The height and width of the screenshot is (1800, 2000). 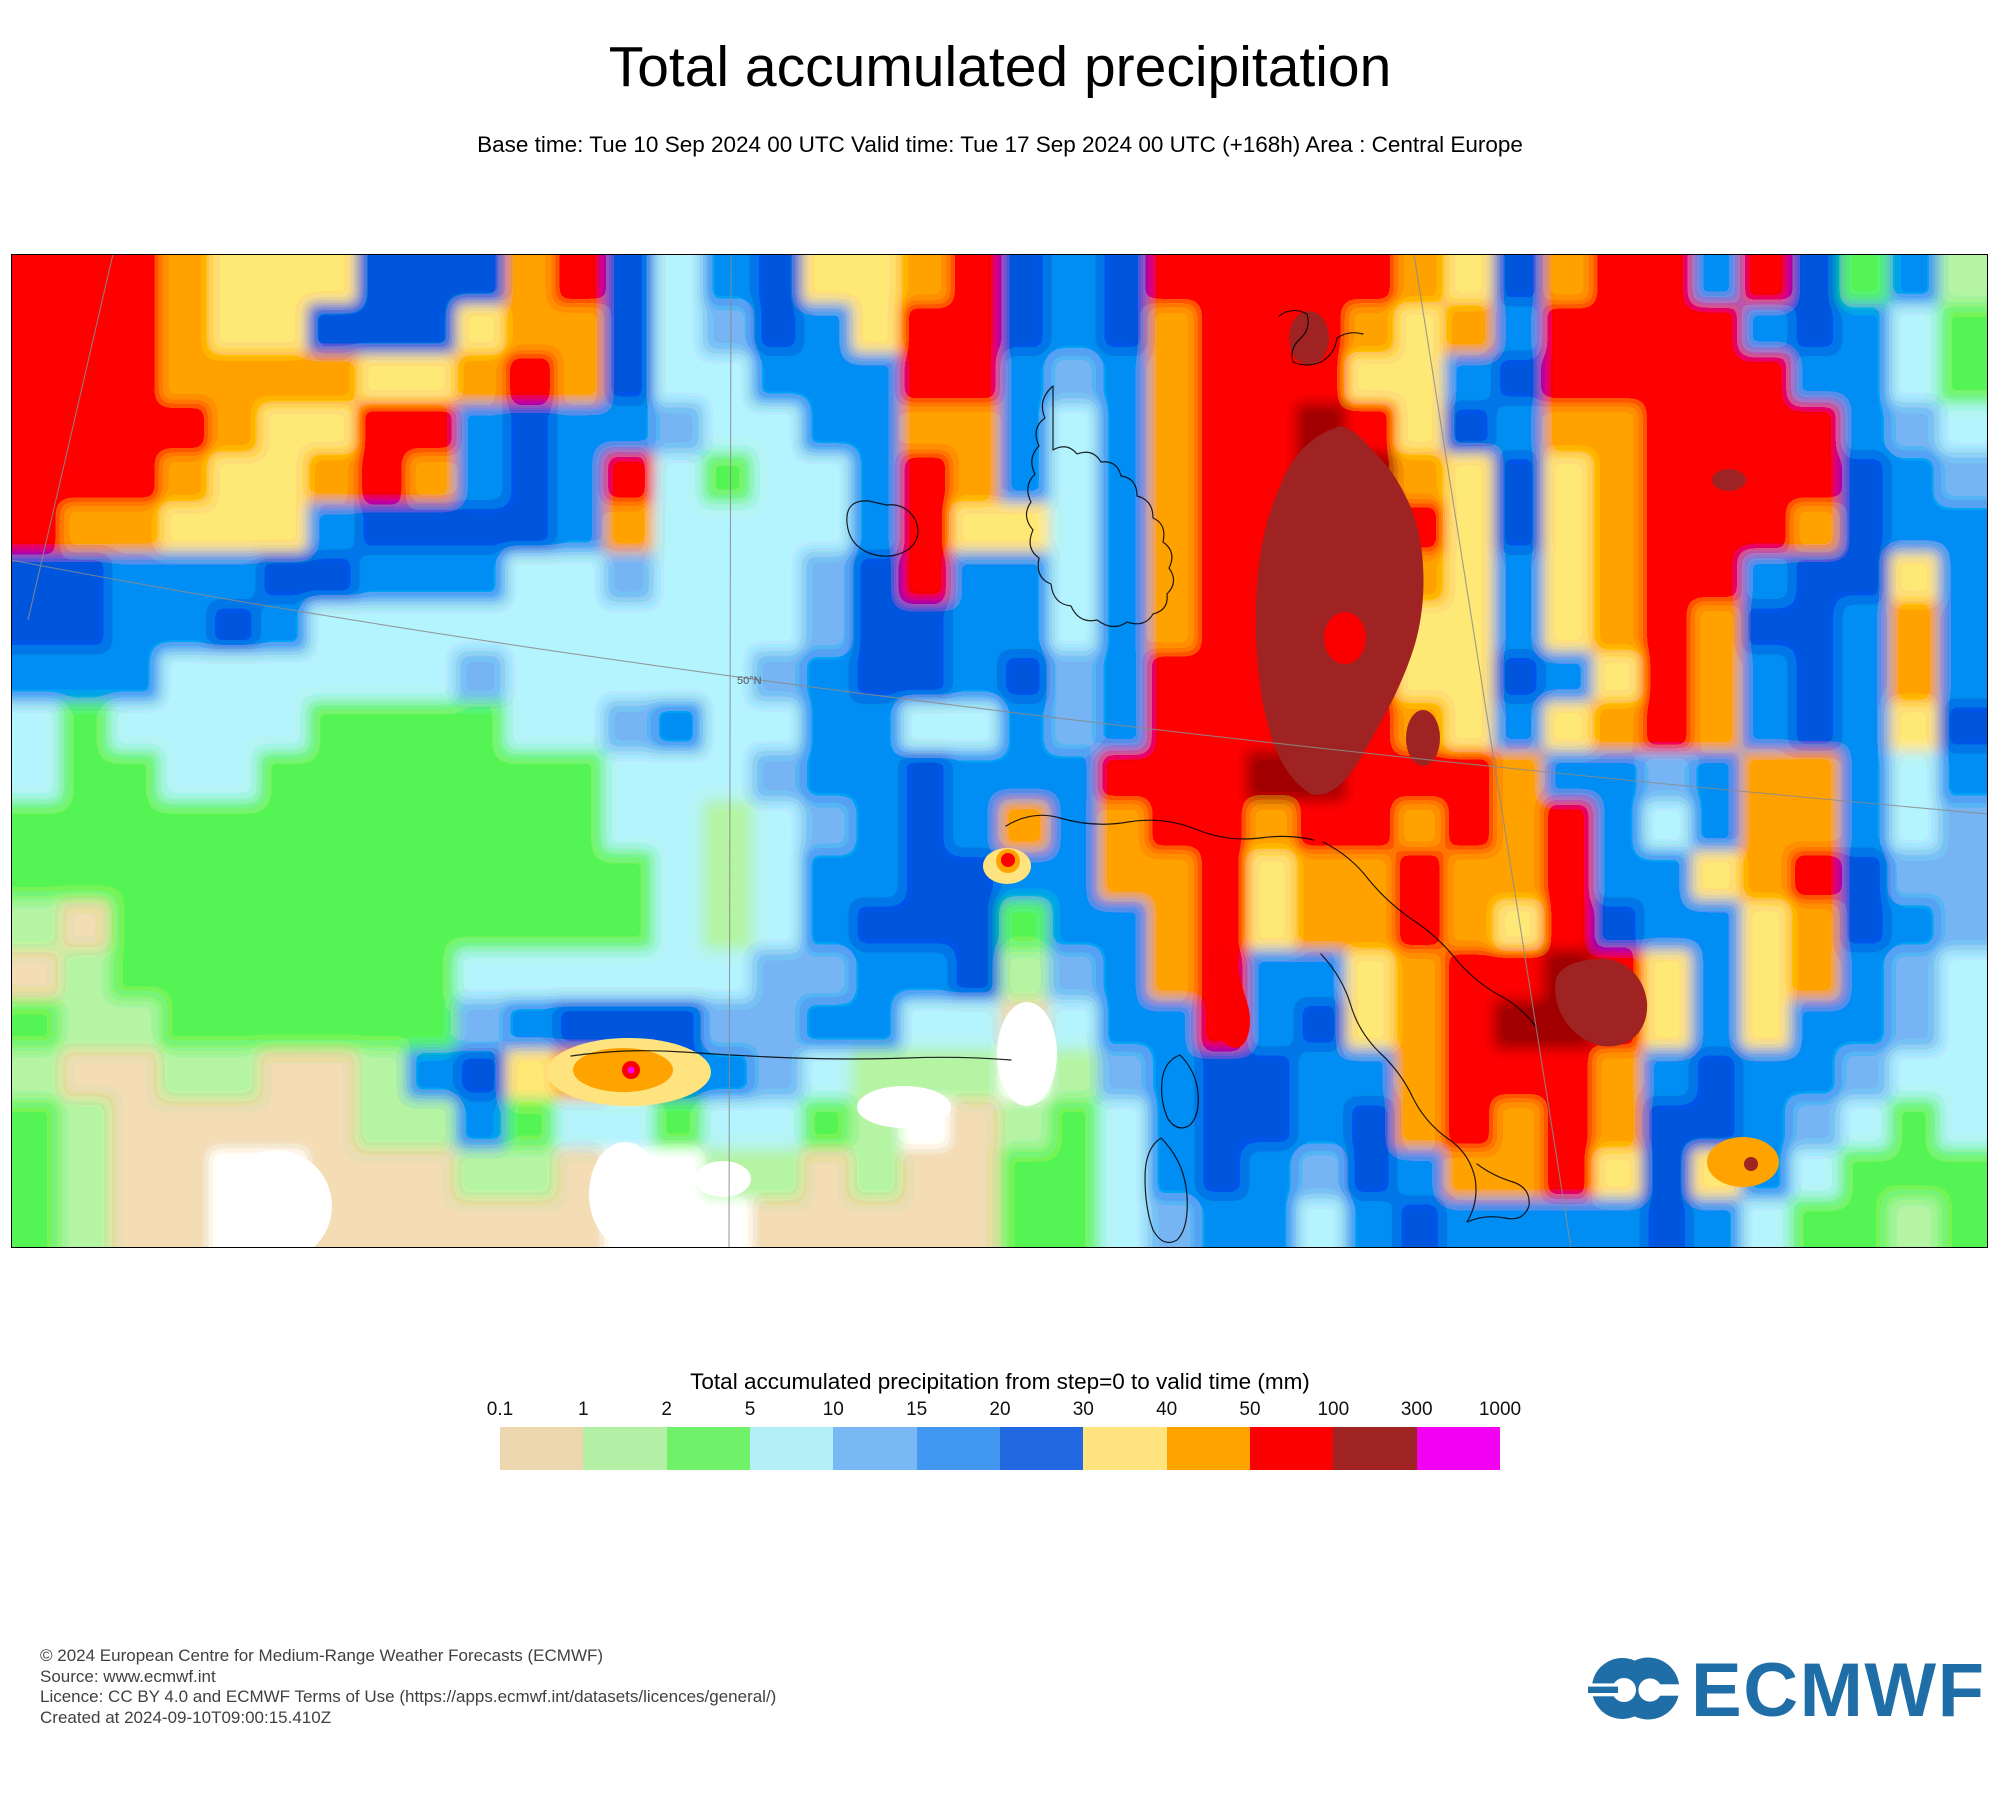 What do you see at coordinates (1837, 1688) in the screenshot?
I see `svg-text: ECMWF` at bounding box center [1837, 1688].